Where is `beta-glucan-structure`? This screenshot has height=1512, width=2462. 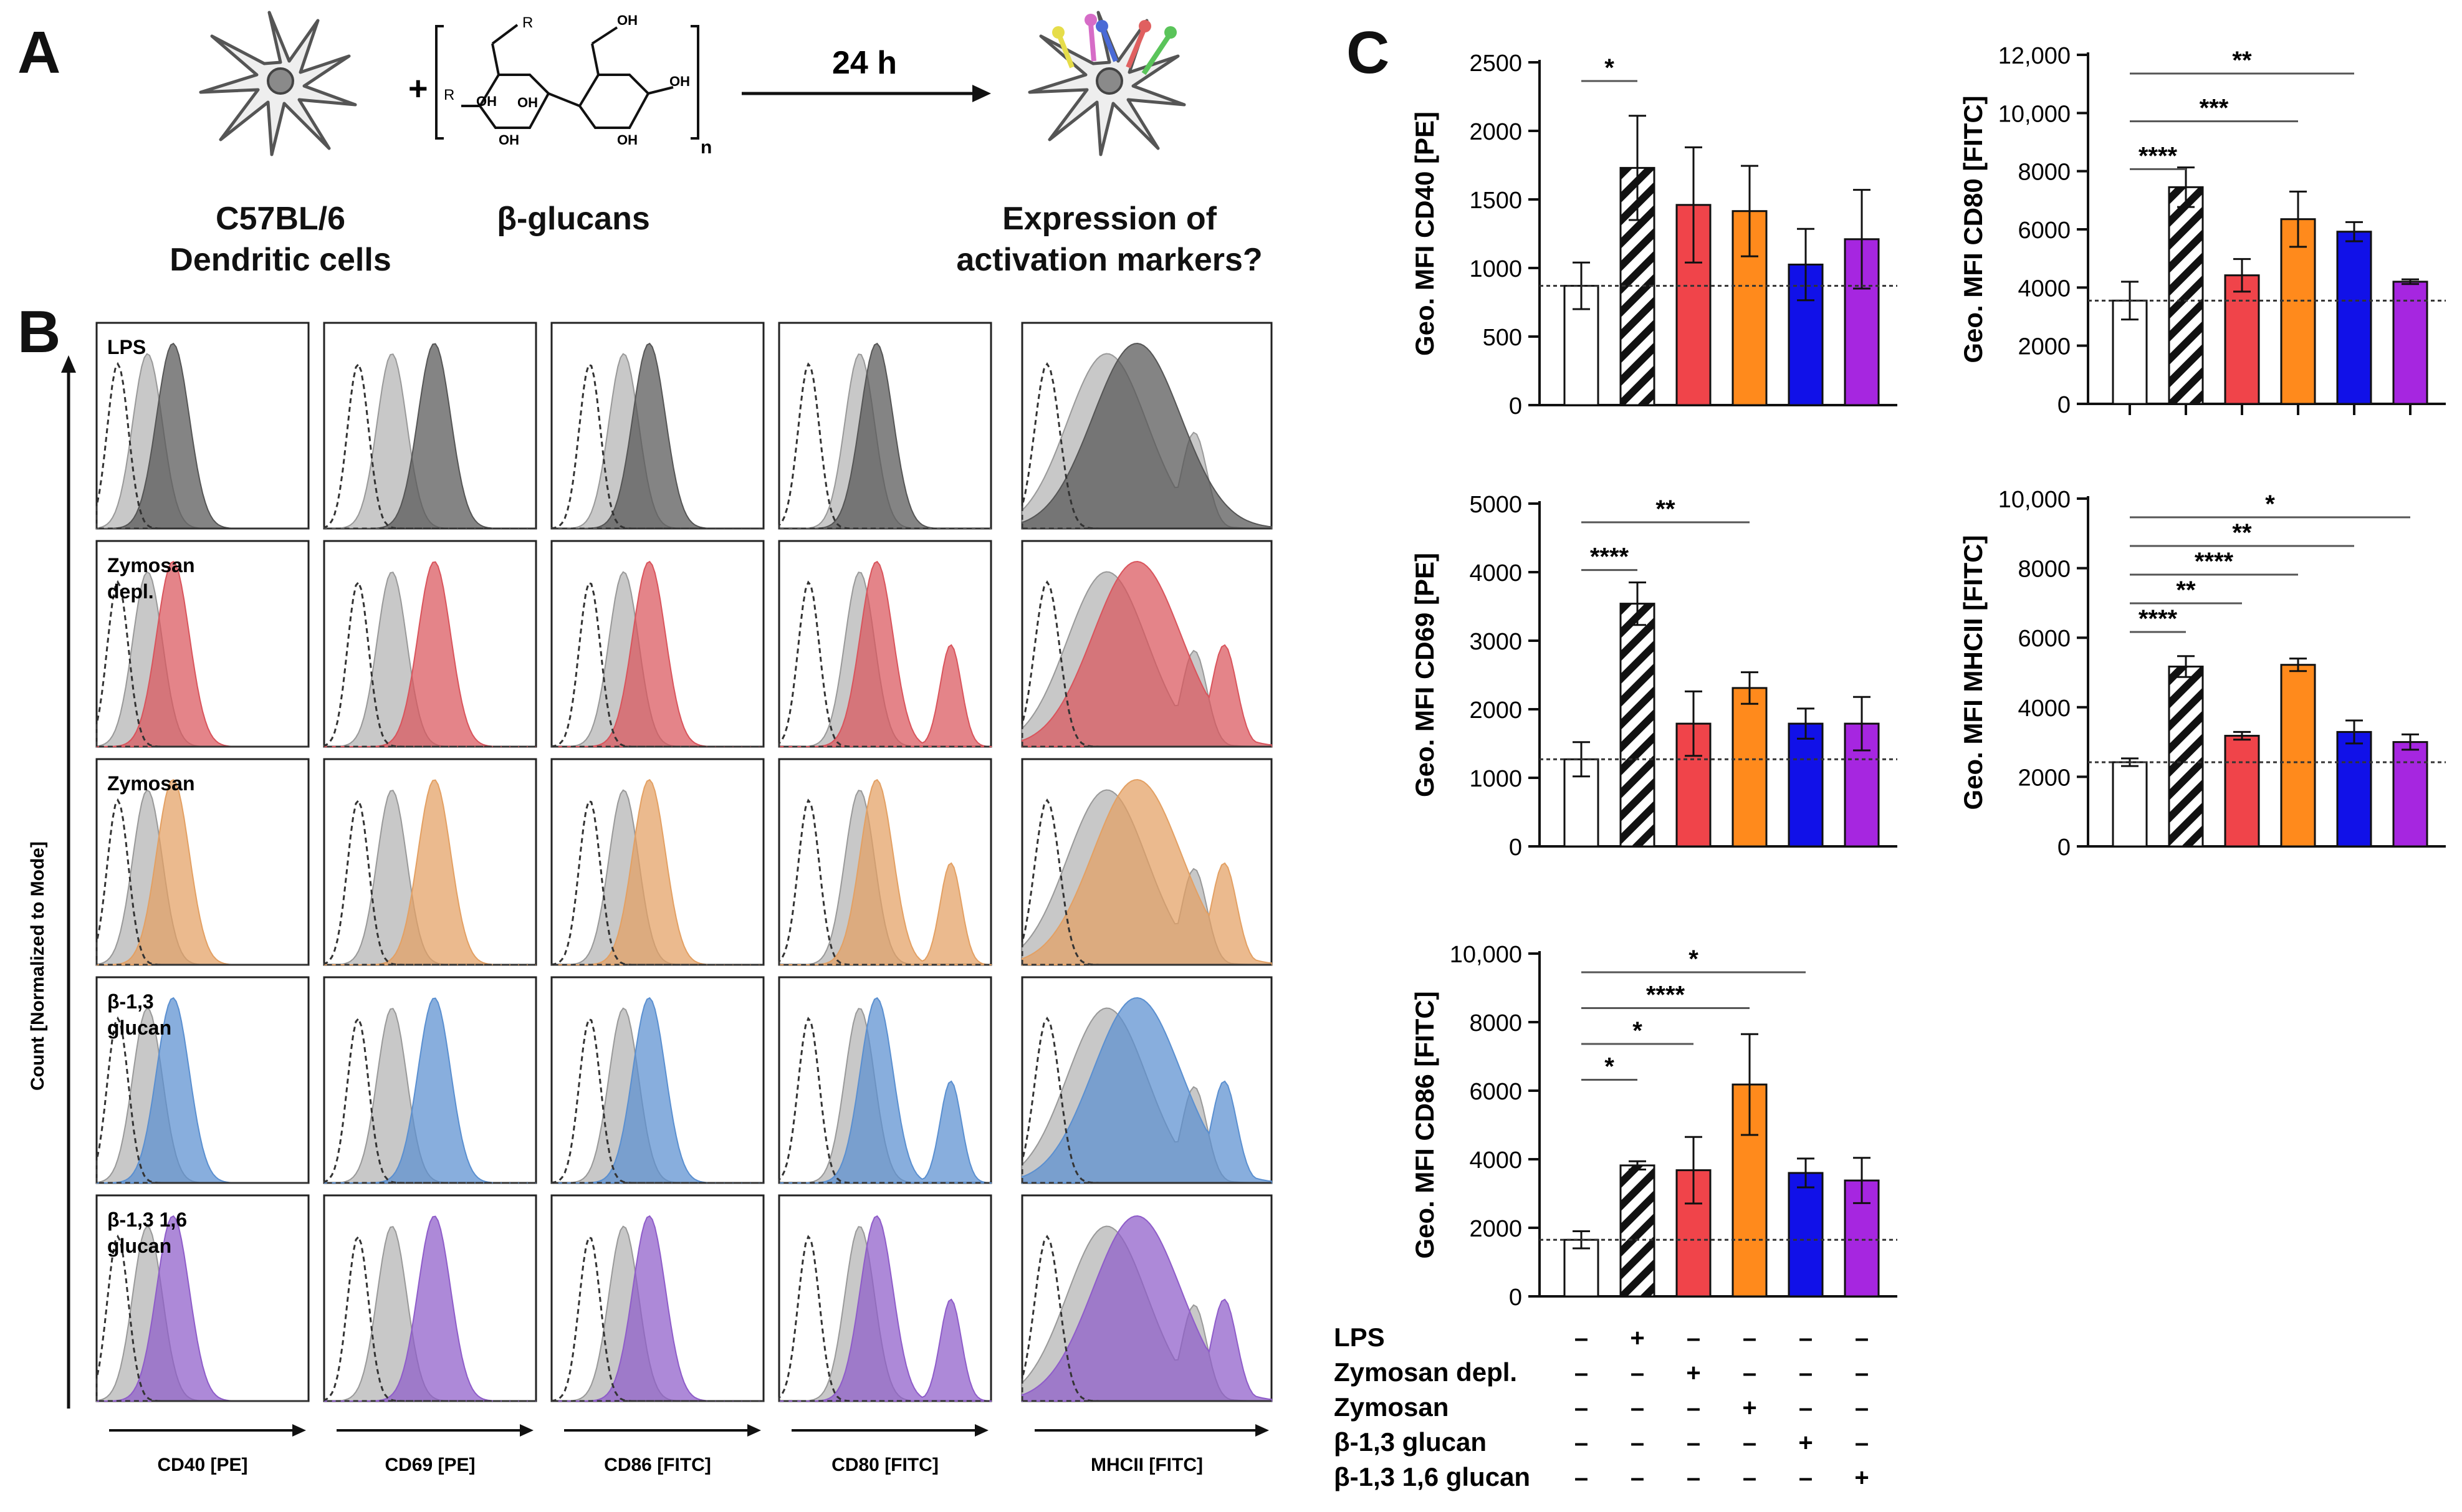 beta-glucan-structure is located at coordinates (567, 82).